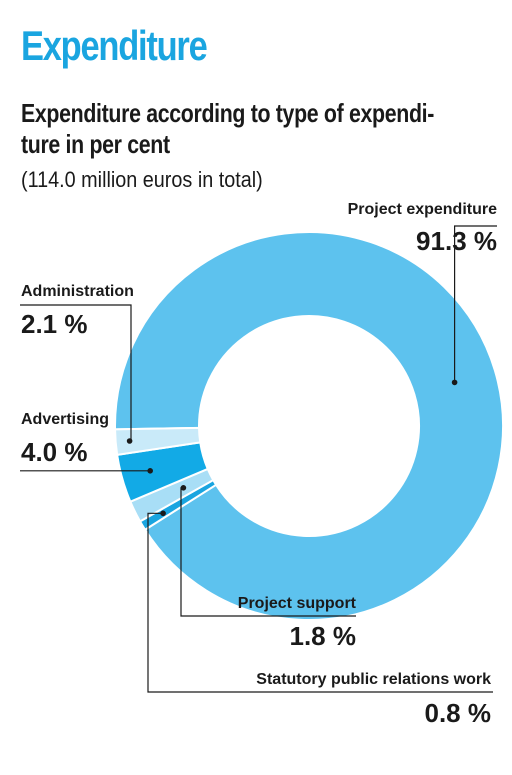 This screenshot has width=512, height=775. I want to click on value-advertising: 4.0 %, so click(54, 452).